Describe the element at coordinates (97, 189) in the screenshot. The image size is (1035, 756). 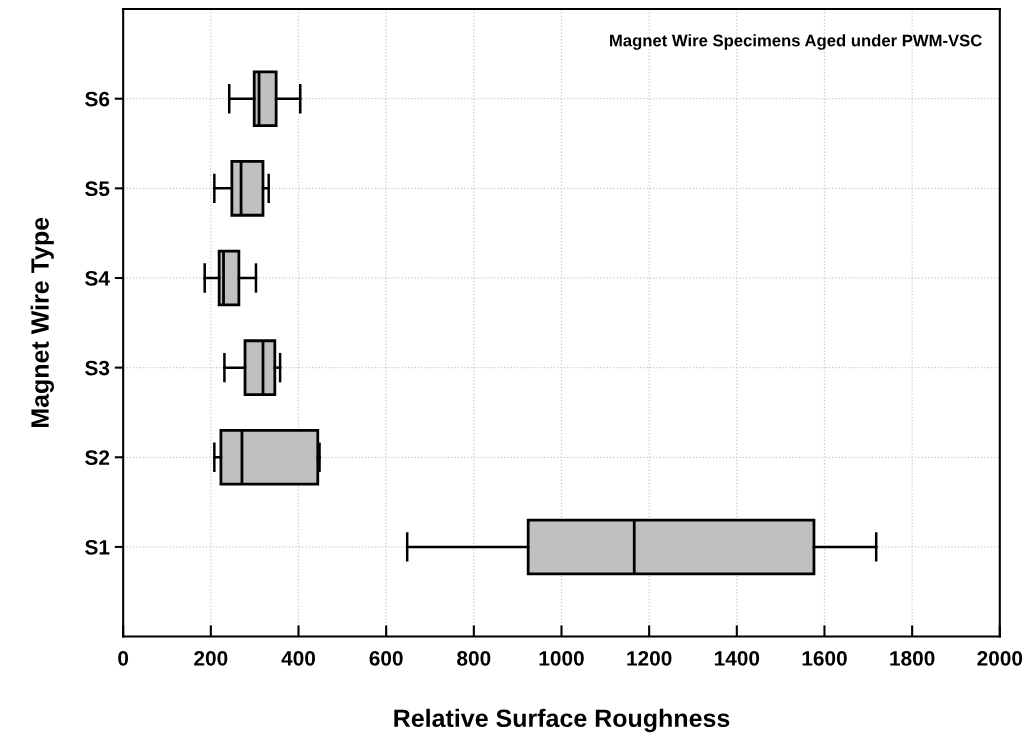
I see `y-tick-label: S5` at that location.